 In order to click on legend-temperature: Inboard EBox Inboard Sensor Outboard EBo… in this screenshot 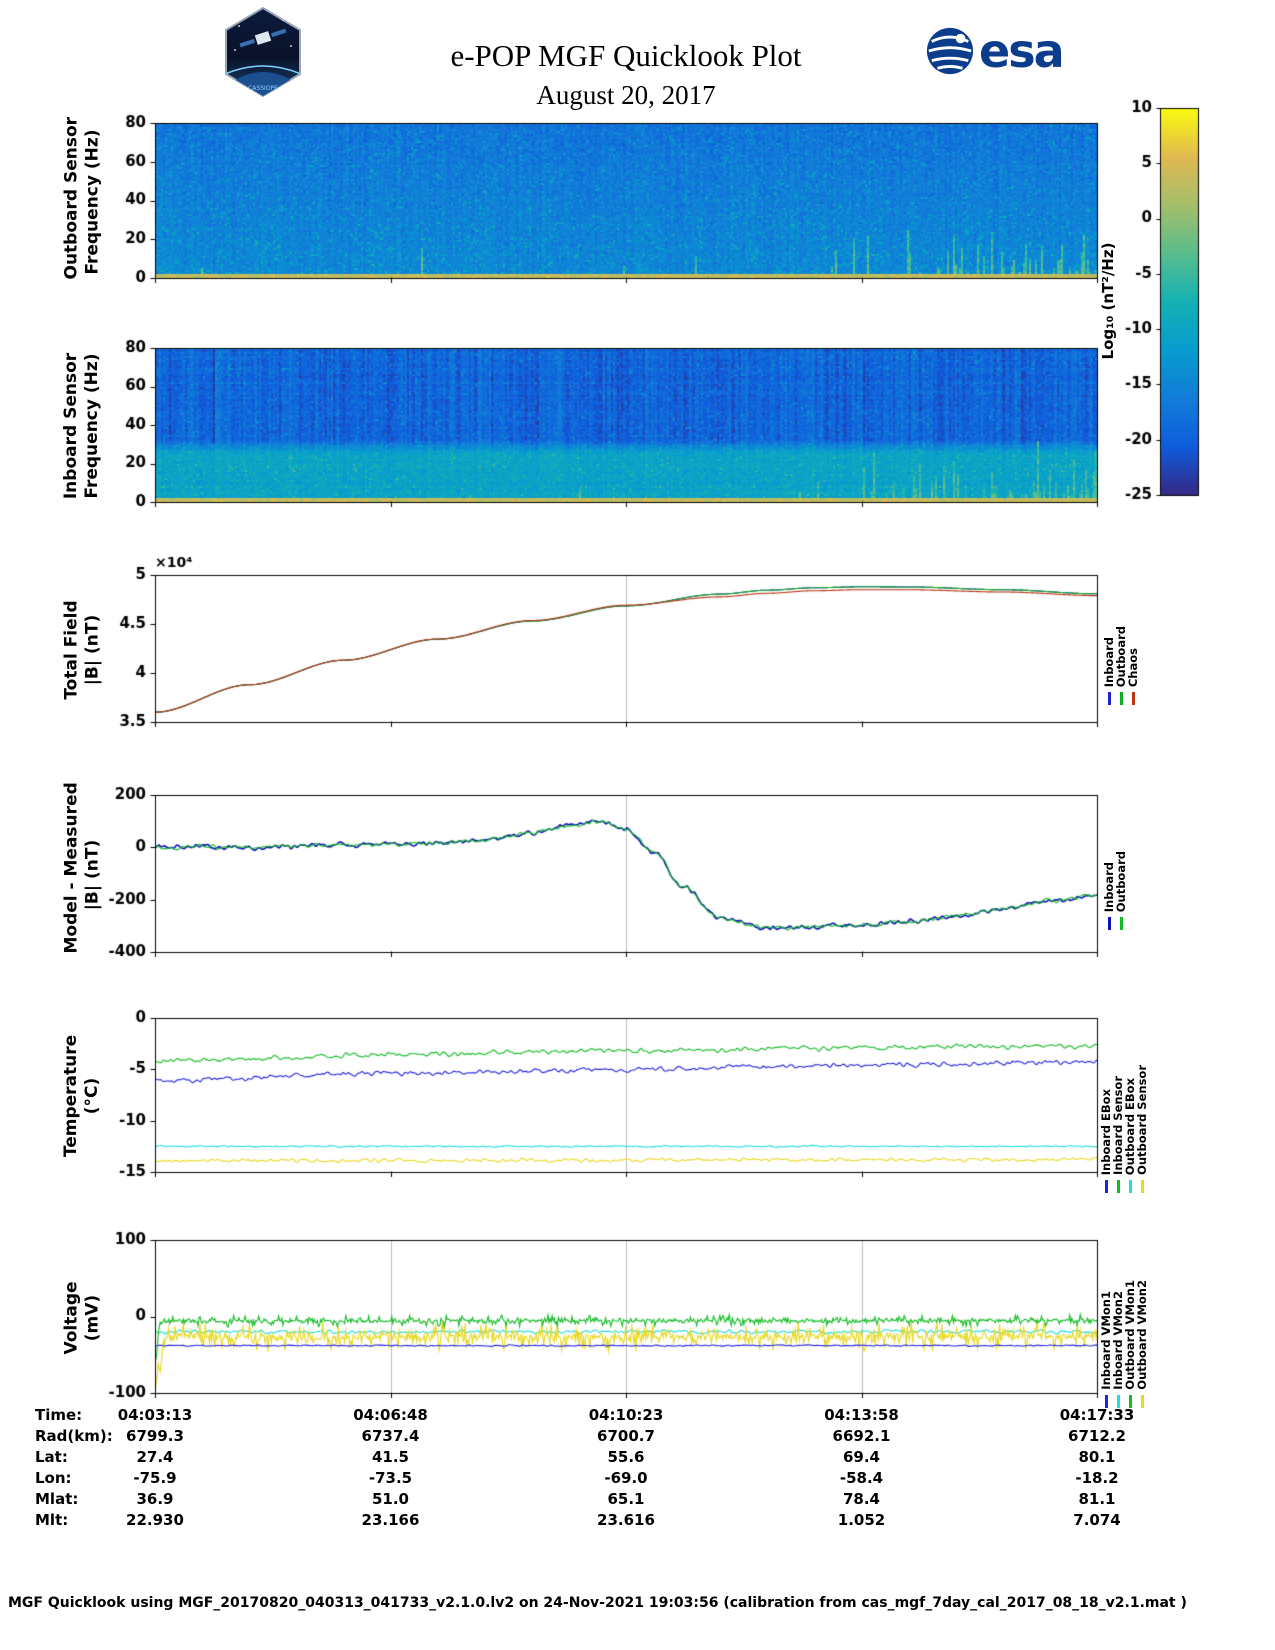, I will do `click(1124, 1105)`.